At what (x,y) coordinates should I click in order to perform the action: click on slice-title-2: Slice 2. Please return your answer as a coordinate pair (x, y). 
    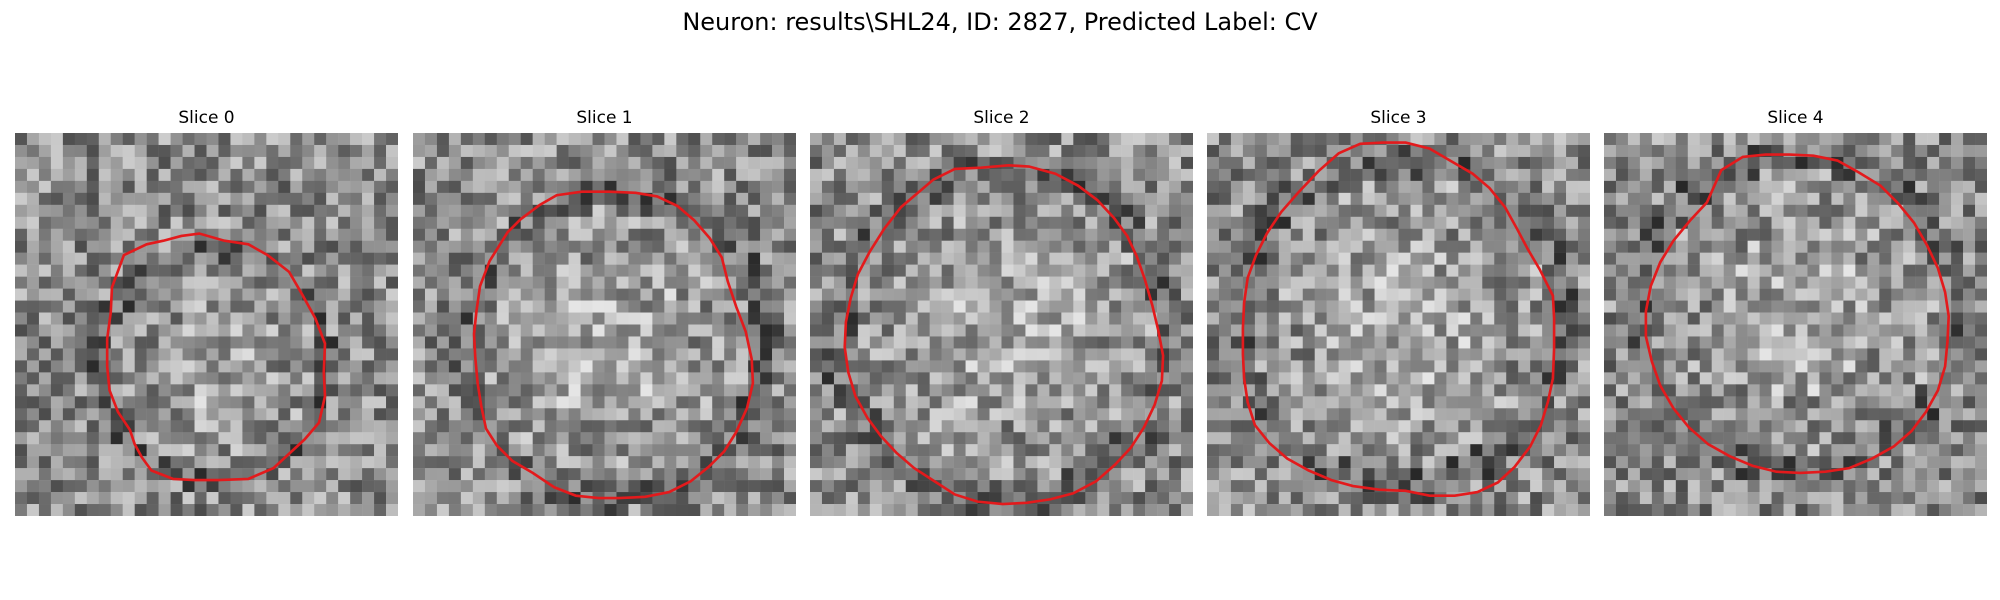
    Looking at the image, I should click on (1001, 118).